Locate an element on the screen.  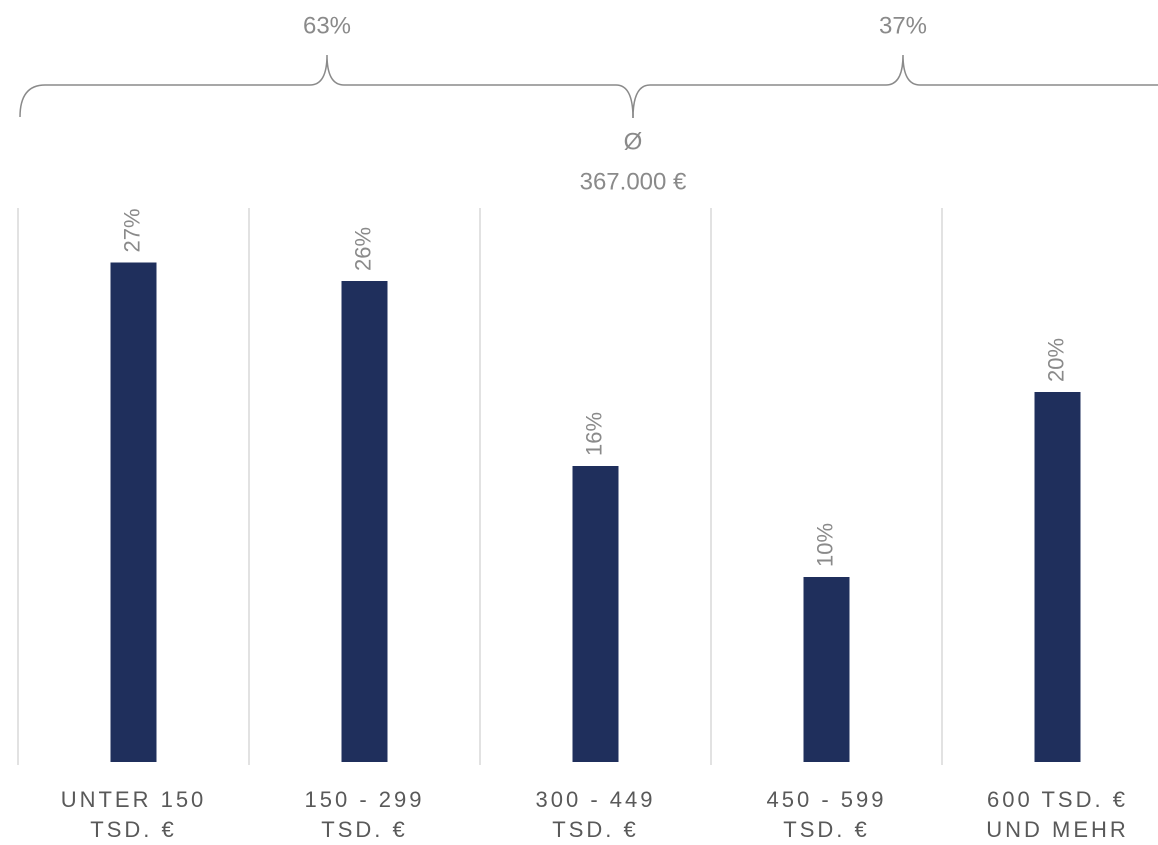
bracket-label: 37% is located at coordinates (903, 25).